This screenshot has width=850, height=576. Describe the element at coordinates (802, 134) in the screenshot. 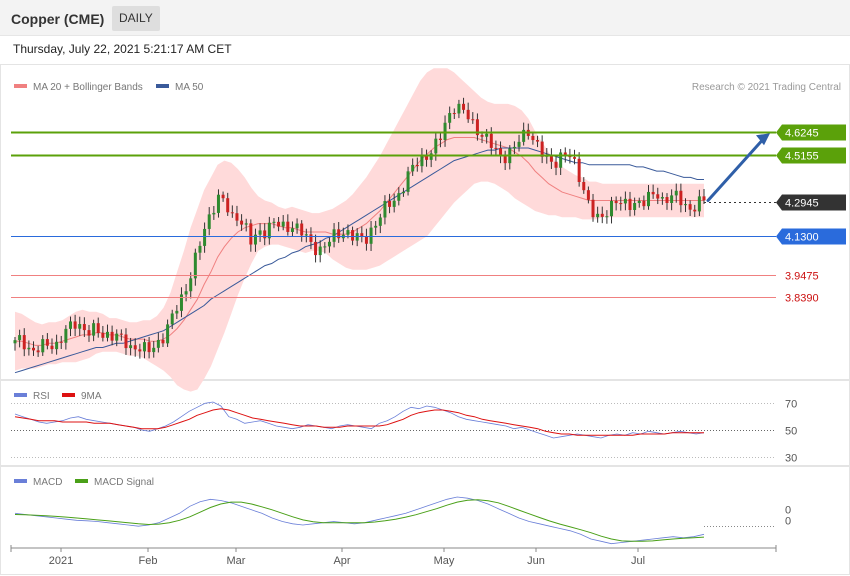

I see `resistance-2-label: 4.6245` at that location.